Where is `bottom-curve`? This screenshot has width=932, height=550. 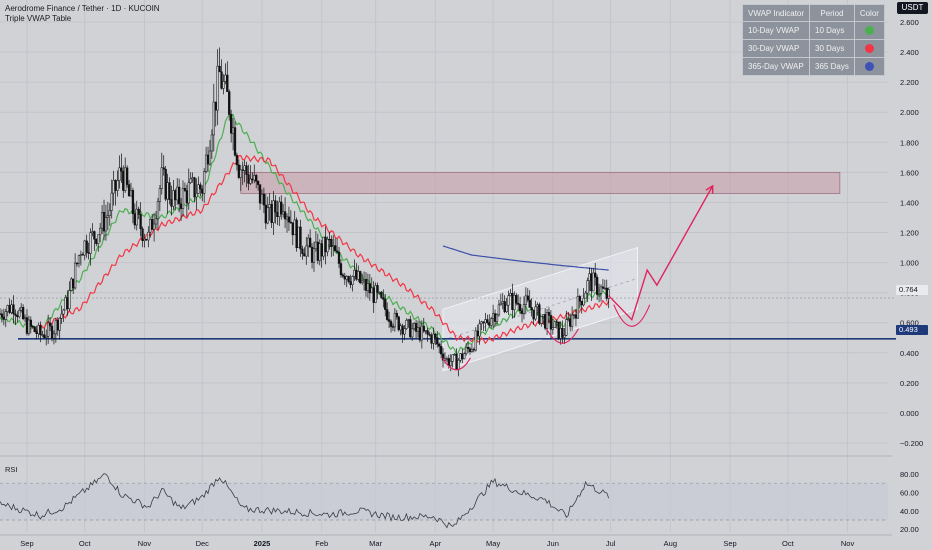
bottom-curve is located at coordinates (632, 315).